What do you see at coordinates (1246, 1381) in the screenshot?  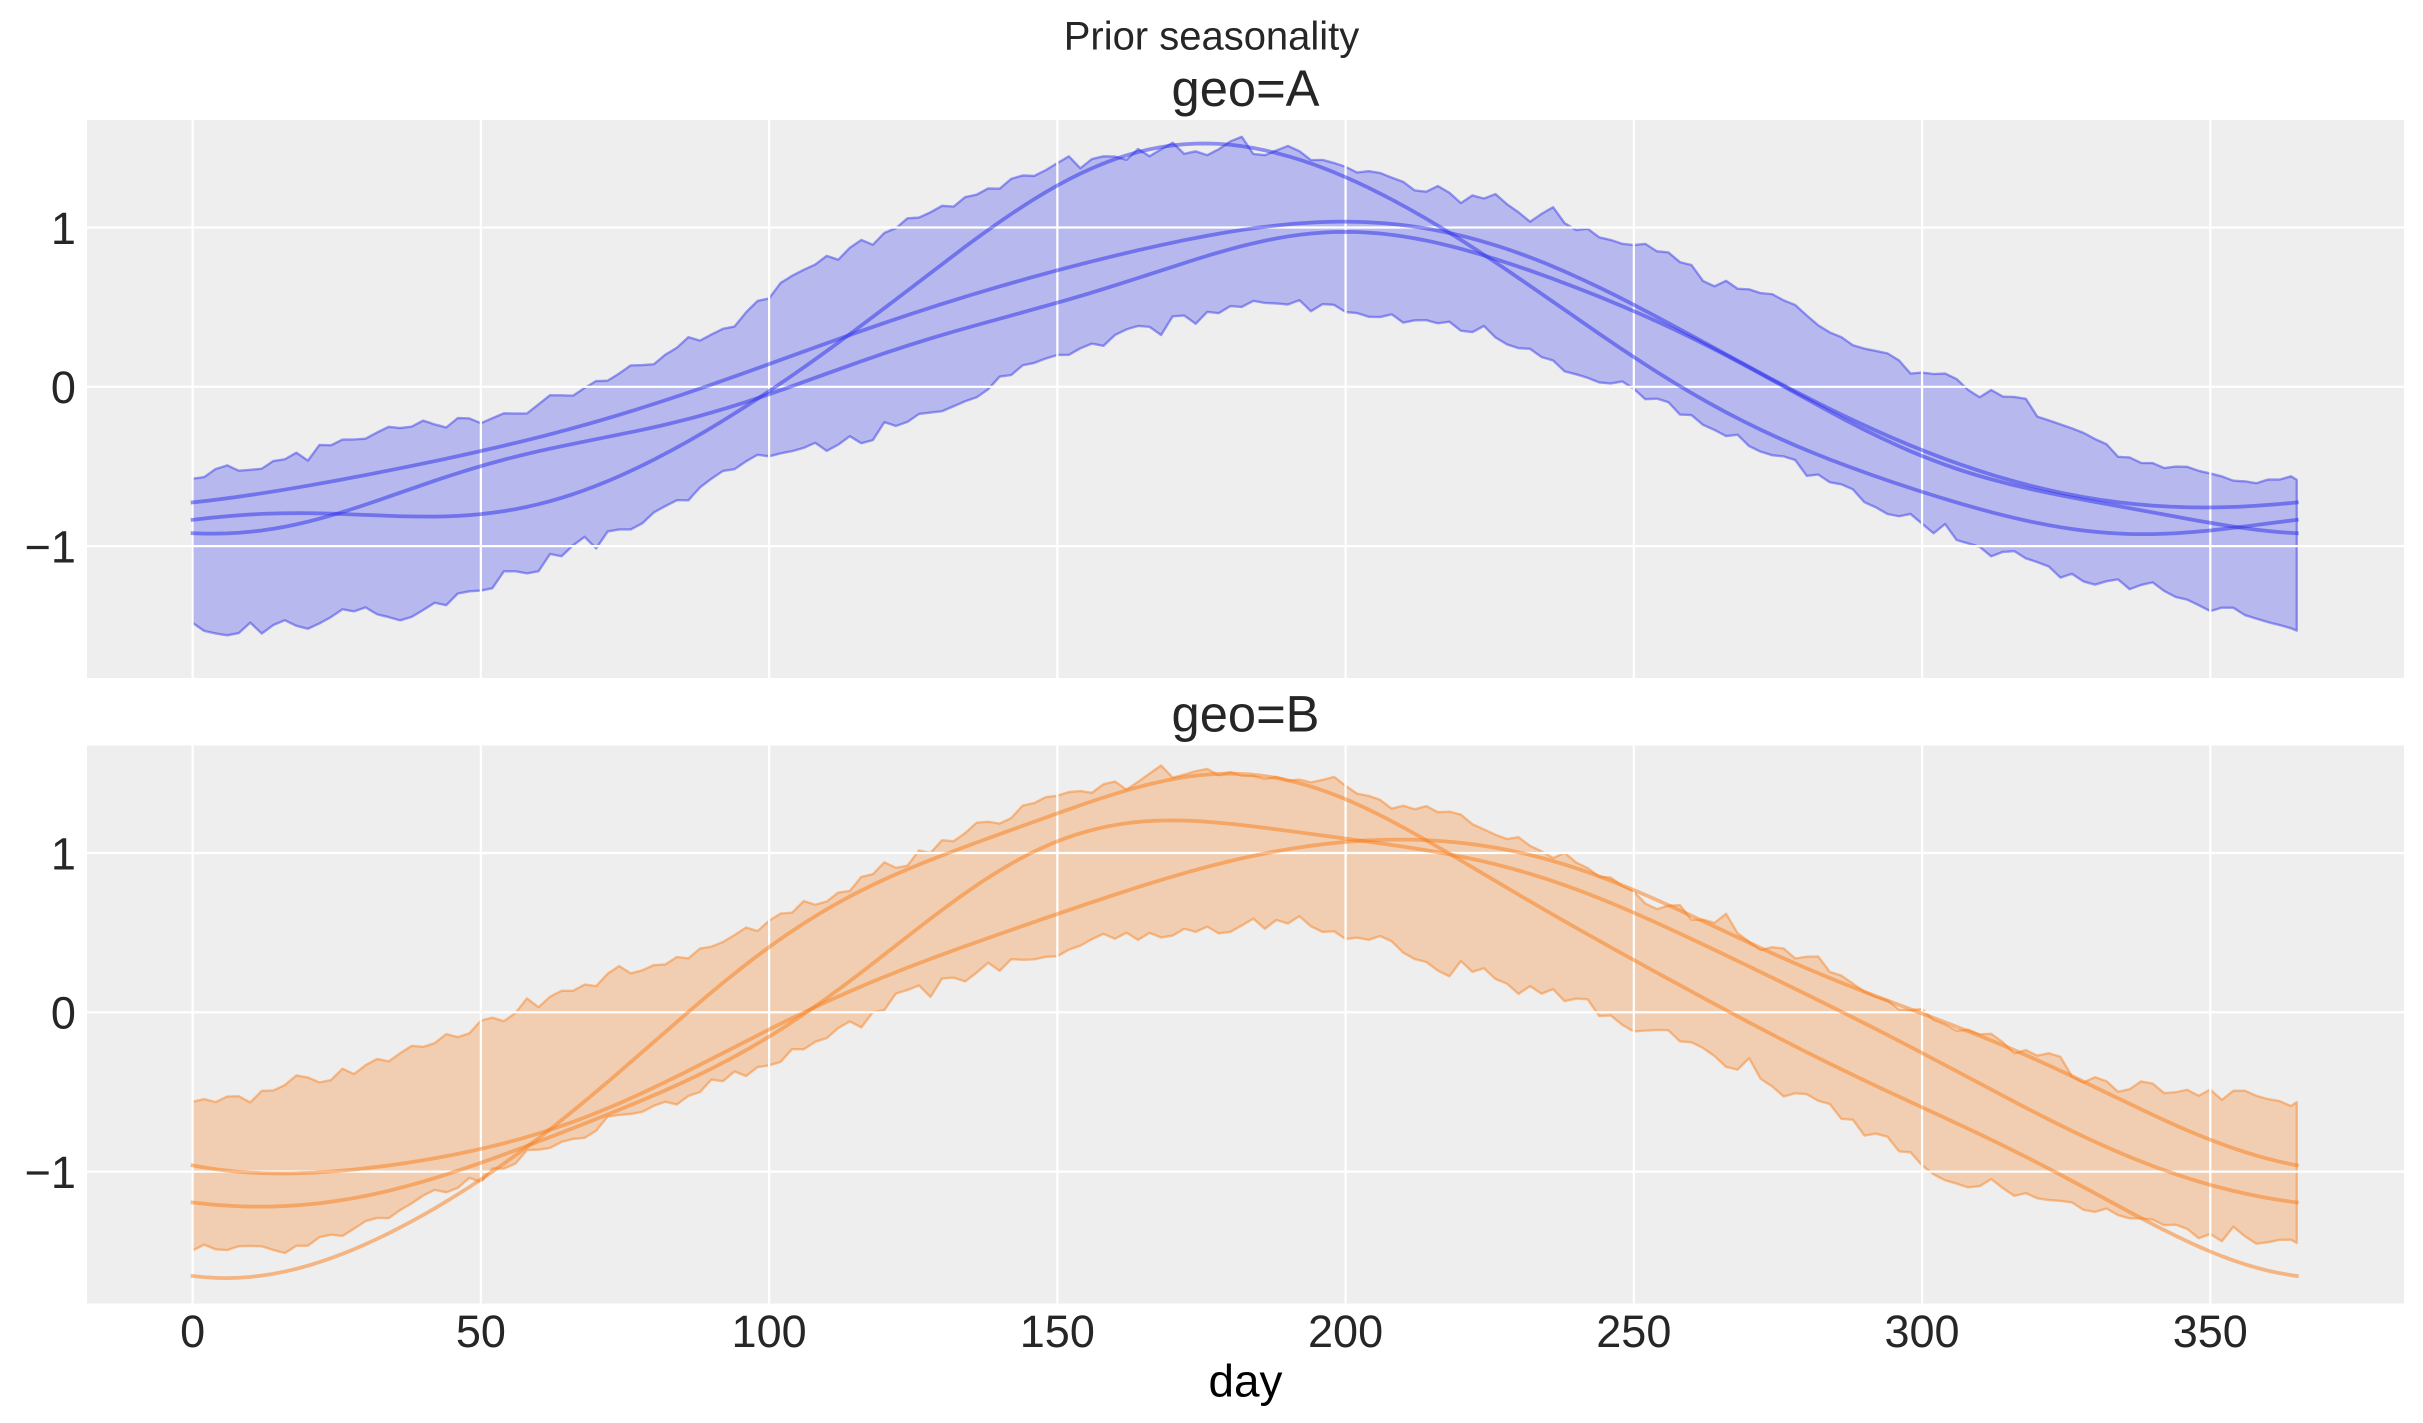 I see `svg-text: day` at bounding box center [1246, 1381].